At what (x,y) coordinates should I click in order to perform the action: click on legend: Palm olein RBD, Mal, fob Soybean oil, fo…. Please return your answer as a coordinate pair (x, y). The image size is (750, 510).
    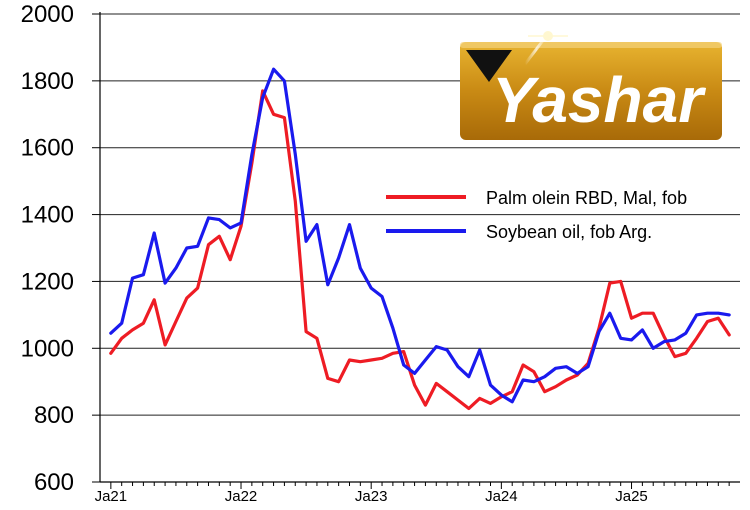
    Looking at the image, I should click on (536, 215).